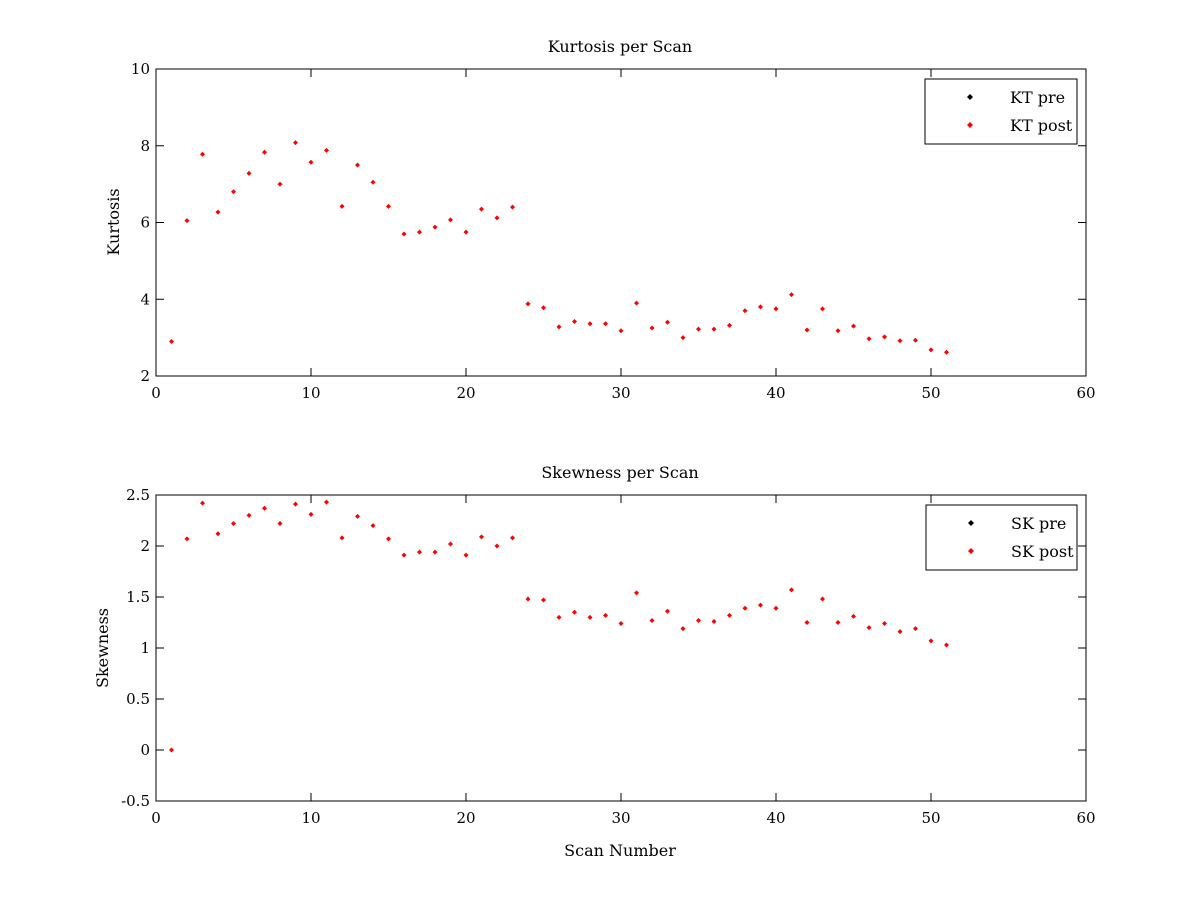 This screenshot has width=1200, height=900. What do you see at coordinates (140, 69) in the screenshot?
I see `y-tick-label: 10` at bounding box center [140, 69].